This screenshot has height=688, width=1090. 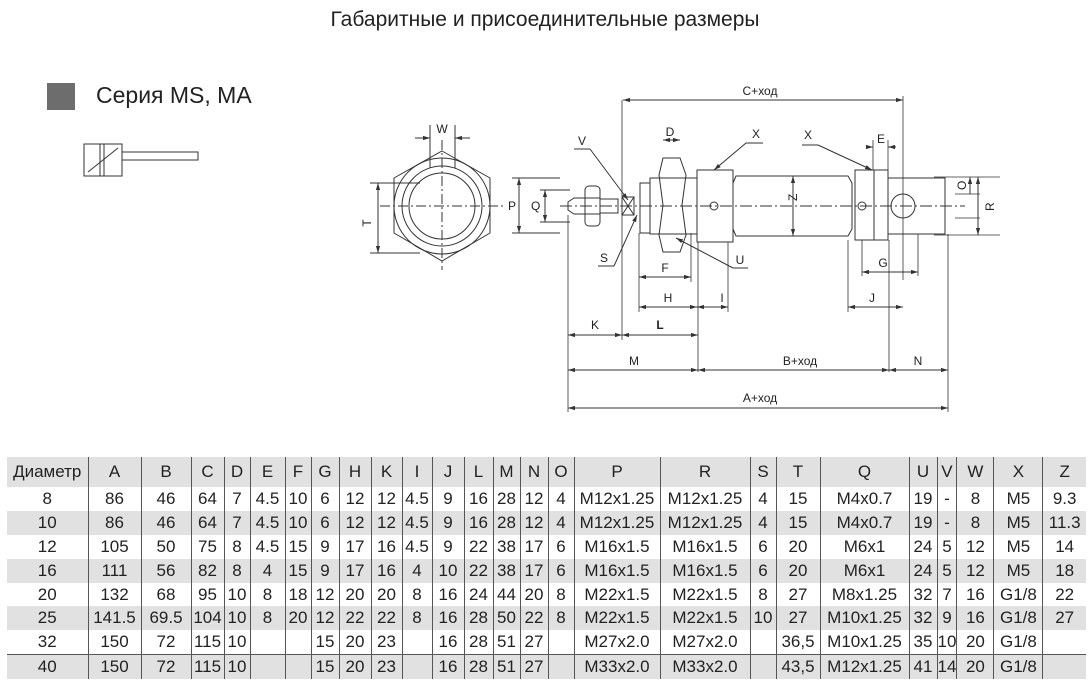 I want to click on table-header-row: Диаметр A B C D E F G H K I J L M N O P R S T Q U V W X Z, so click(x=546, y=472).